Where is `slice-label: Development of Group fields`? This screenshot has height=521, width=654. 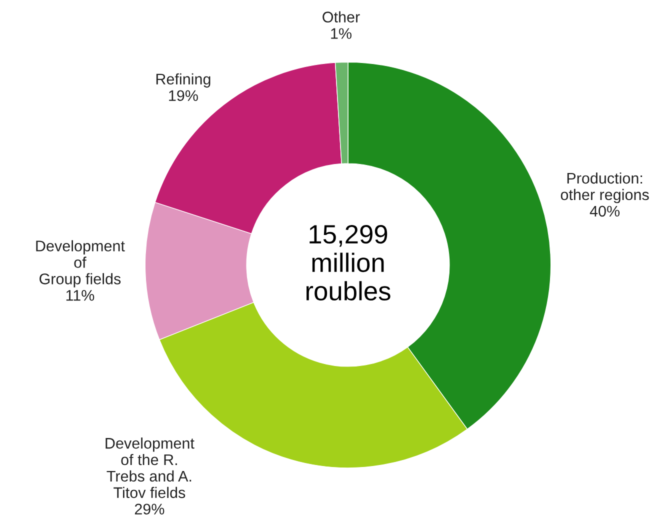 slice-label: Development of Group fields is located at coordinates (80, 264).